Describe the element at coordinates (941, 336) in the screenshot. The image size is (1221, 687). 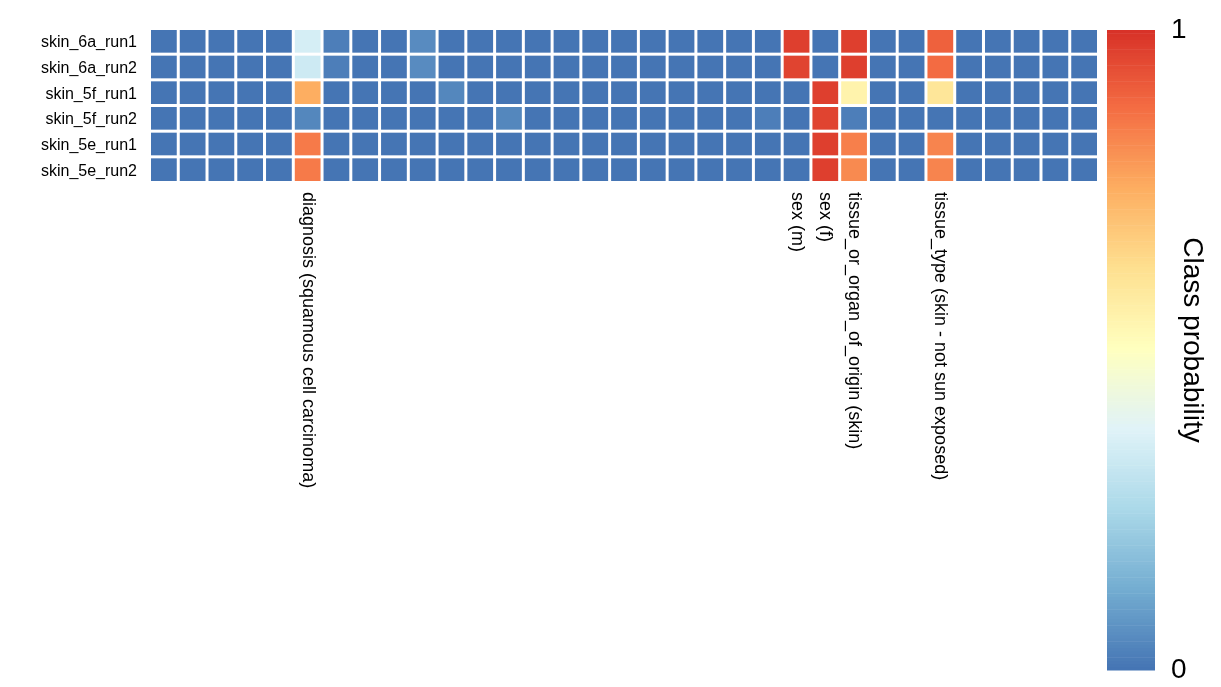
I see `x-tick-label: tissue_type (skin - not sun exposed)` at that location.